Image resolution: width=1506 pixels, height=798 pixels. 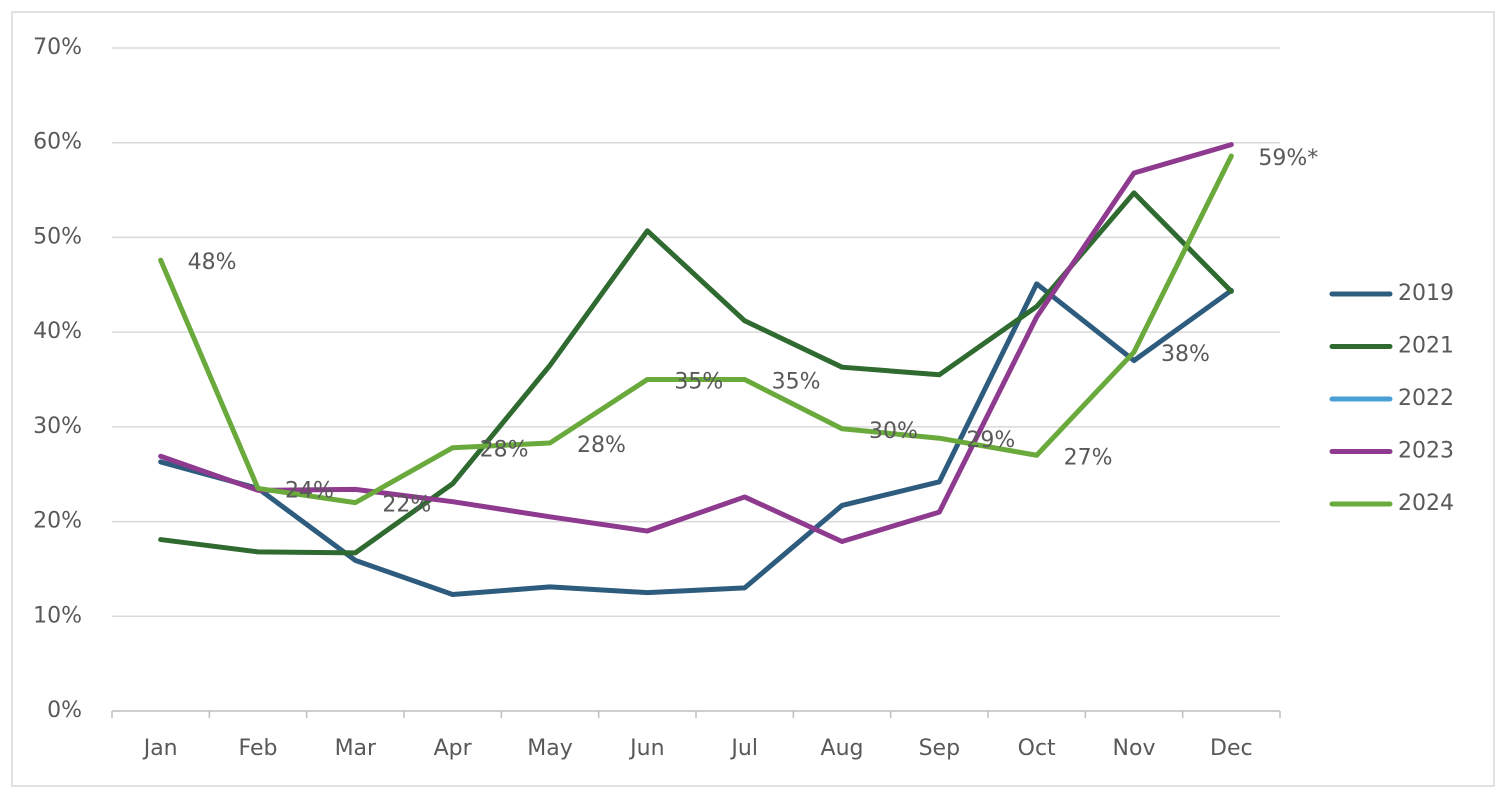 I want to click on y-tick-label: 50%, so click(x=57, y=236).